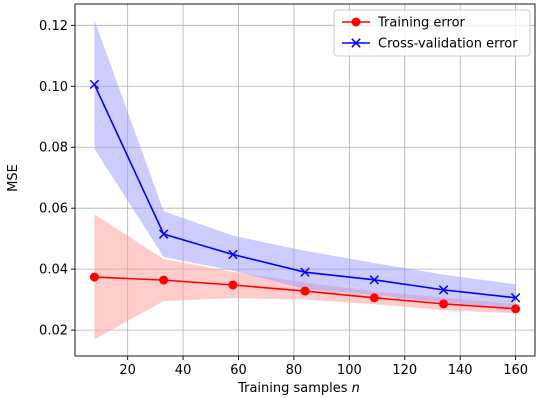 This screenshot has height=398, width=537. I want to click on x-tick-label: 80, so click(294, 370).